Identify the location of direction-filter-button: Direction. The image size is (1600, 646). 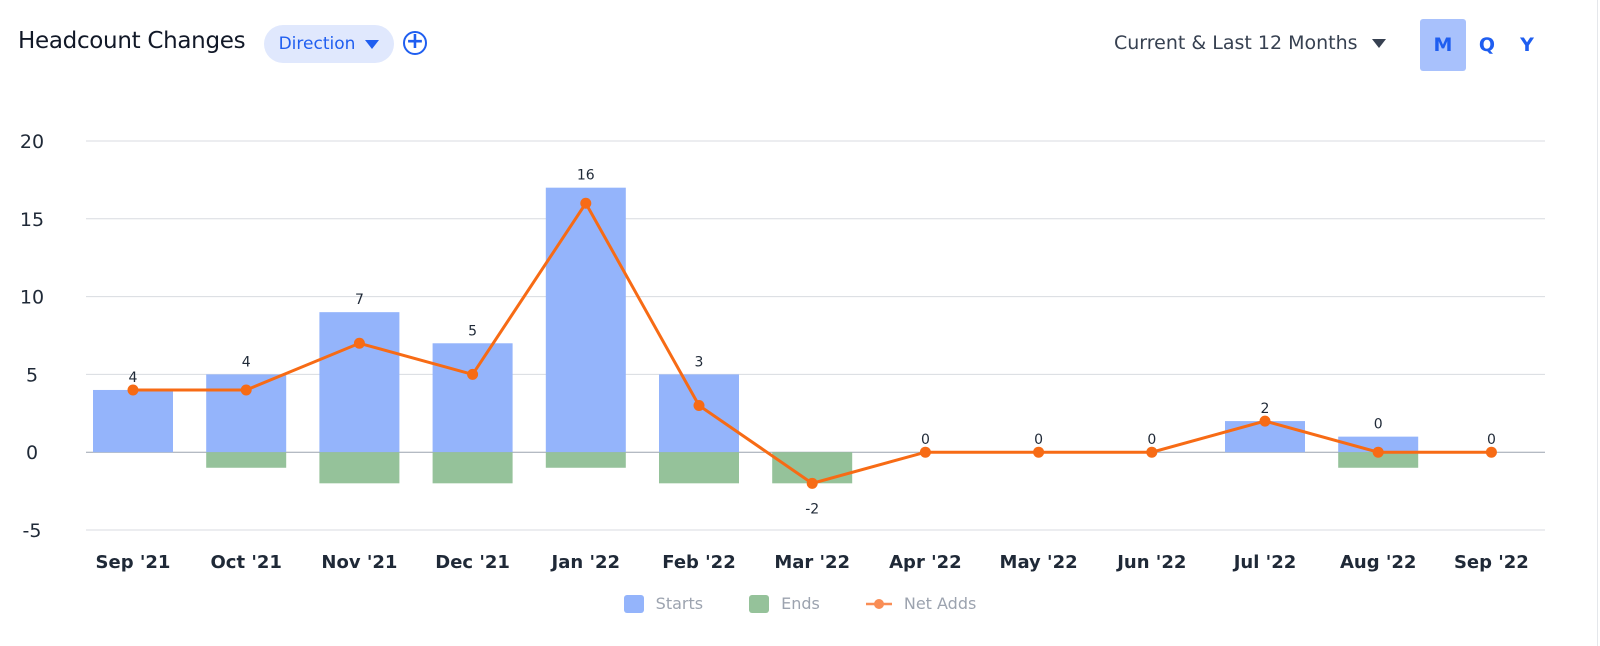
(329, 44).